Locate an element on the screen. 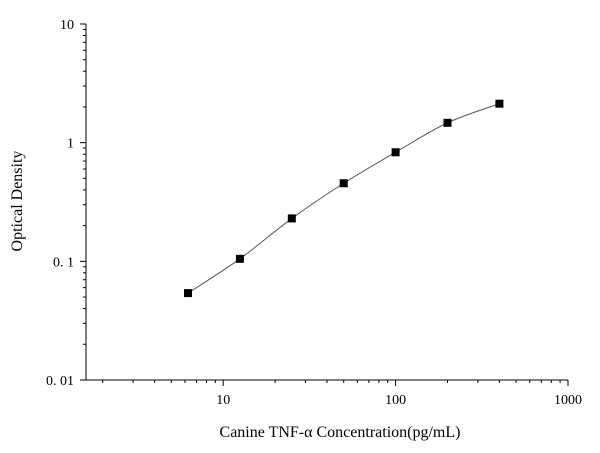 The height and width of the screenshot is (453, 600). y-axis-label: Optical Density is located at coordinates (17, 201).